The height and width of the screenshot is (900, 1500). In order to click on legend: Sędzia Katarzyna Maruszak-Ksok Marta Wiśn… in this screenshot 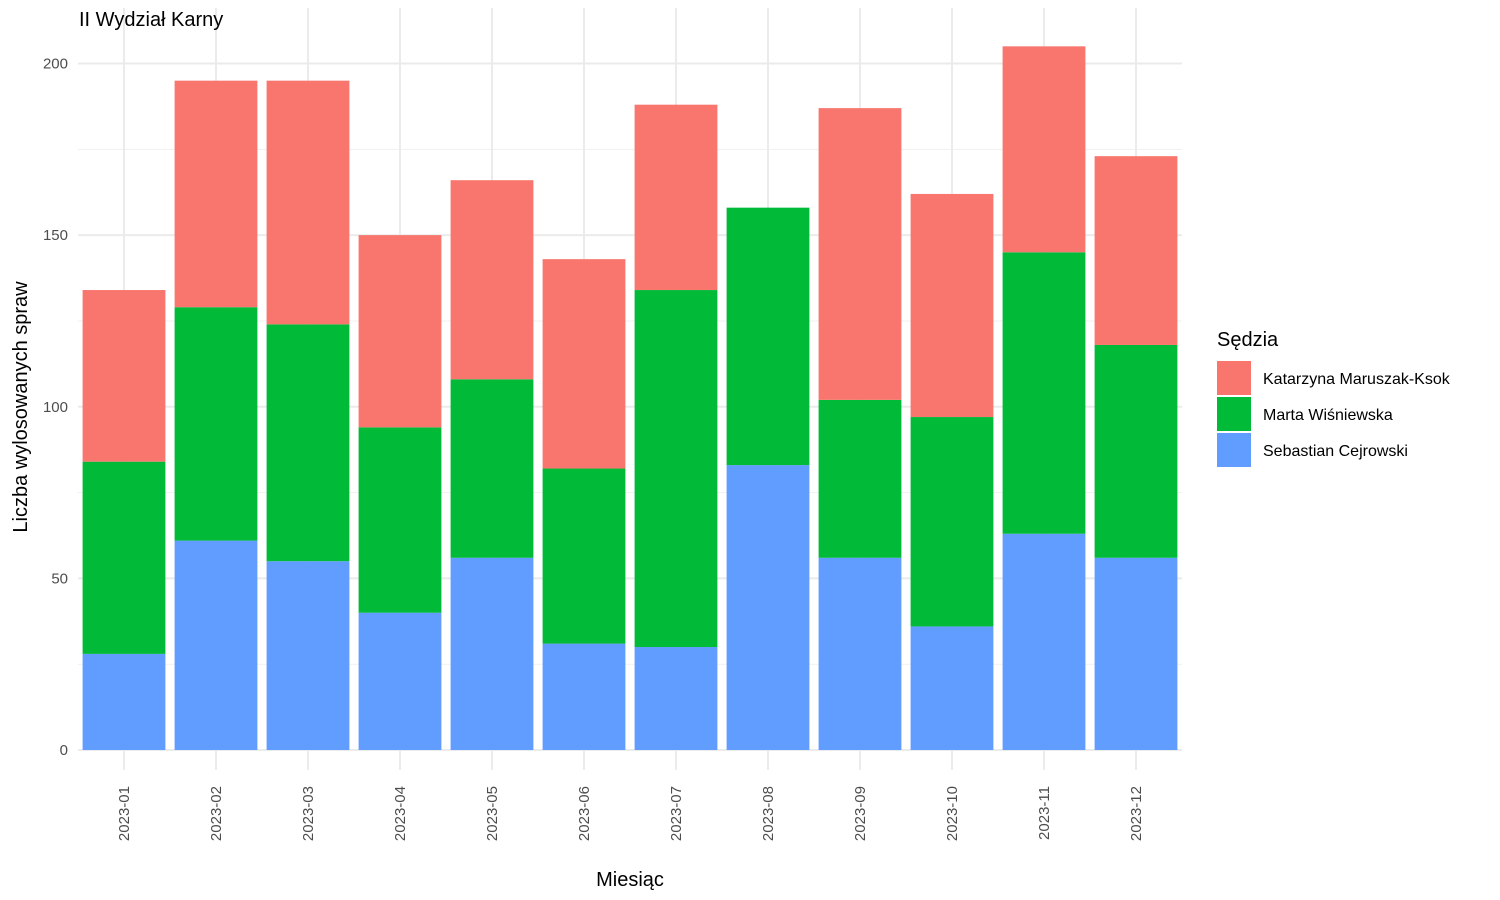, I will do `click(1334, 398)`.